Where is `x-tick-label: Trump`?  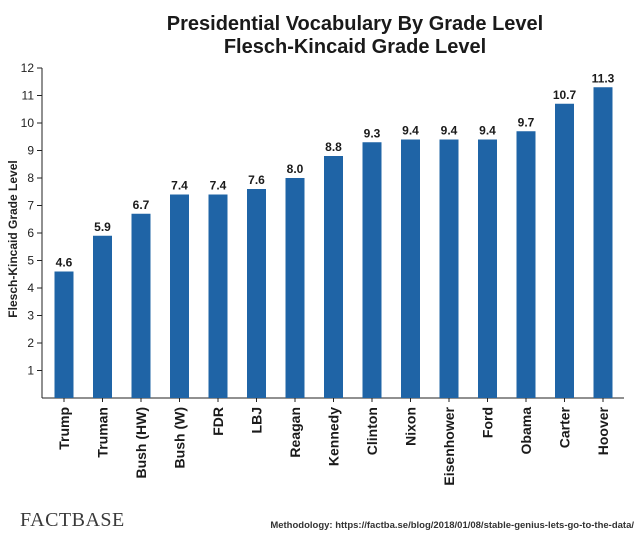
x-tick-label: Trump is located at coordinates (64, 428).